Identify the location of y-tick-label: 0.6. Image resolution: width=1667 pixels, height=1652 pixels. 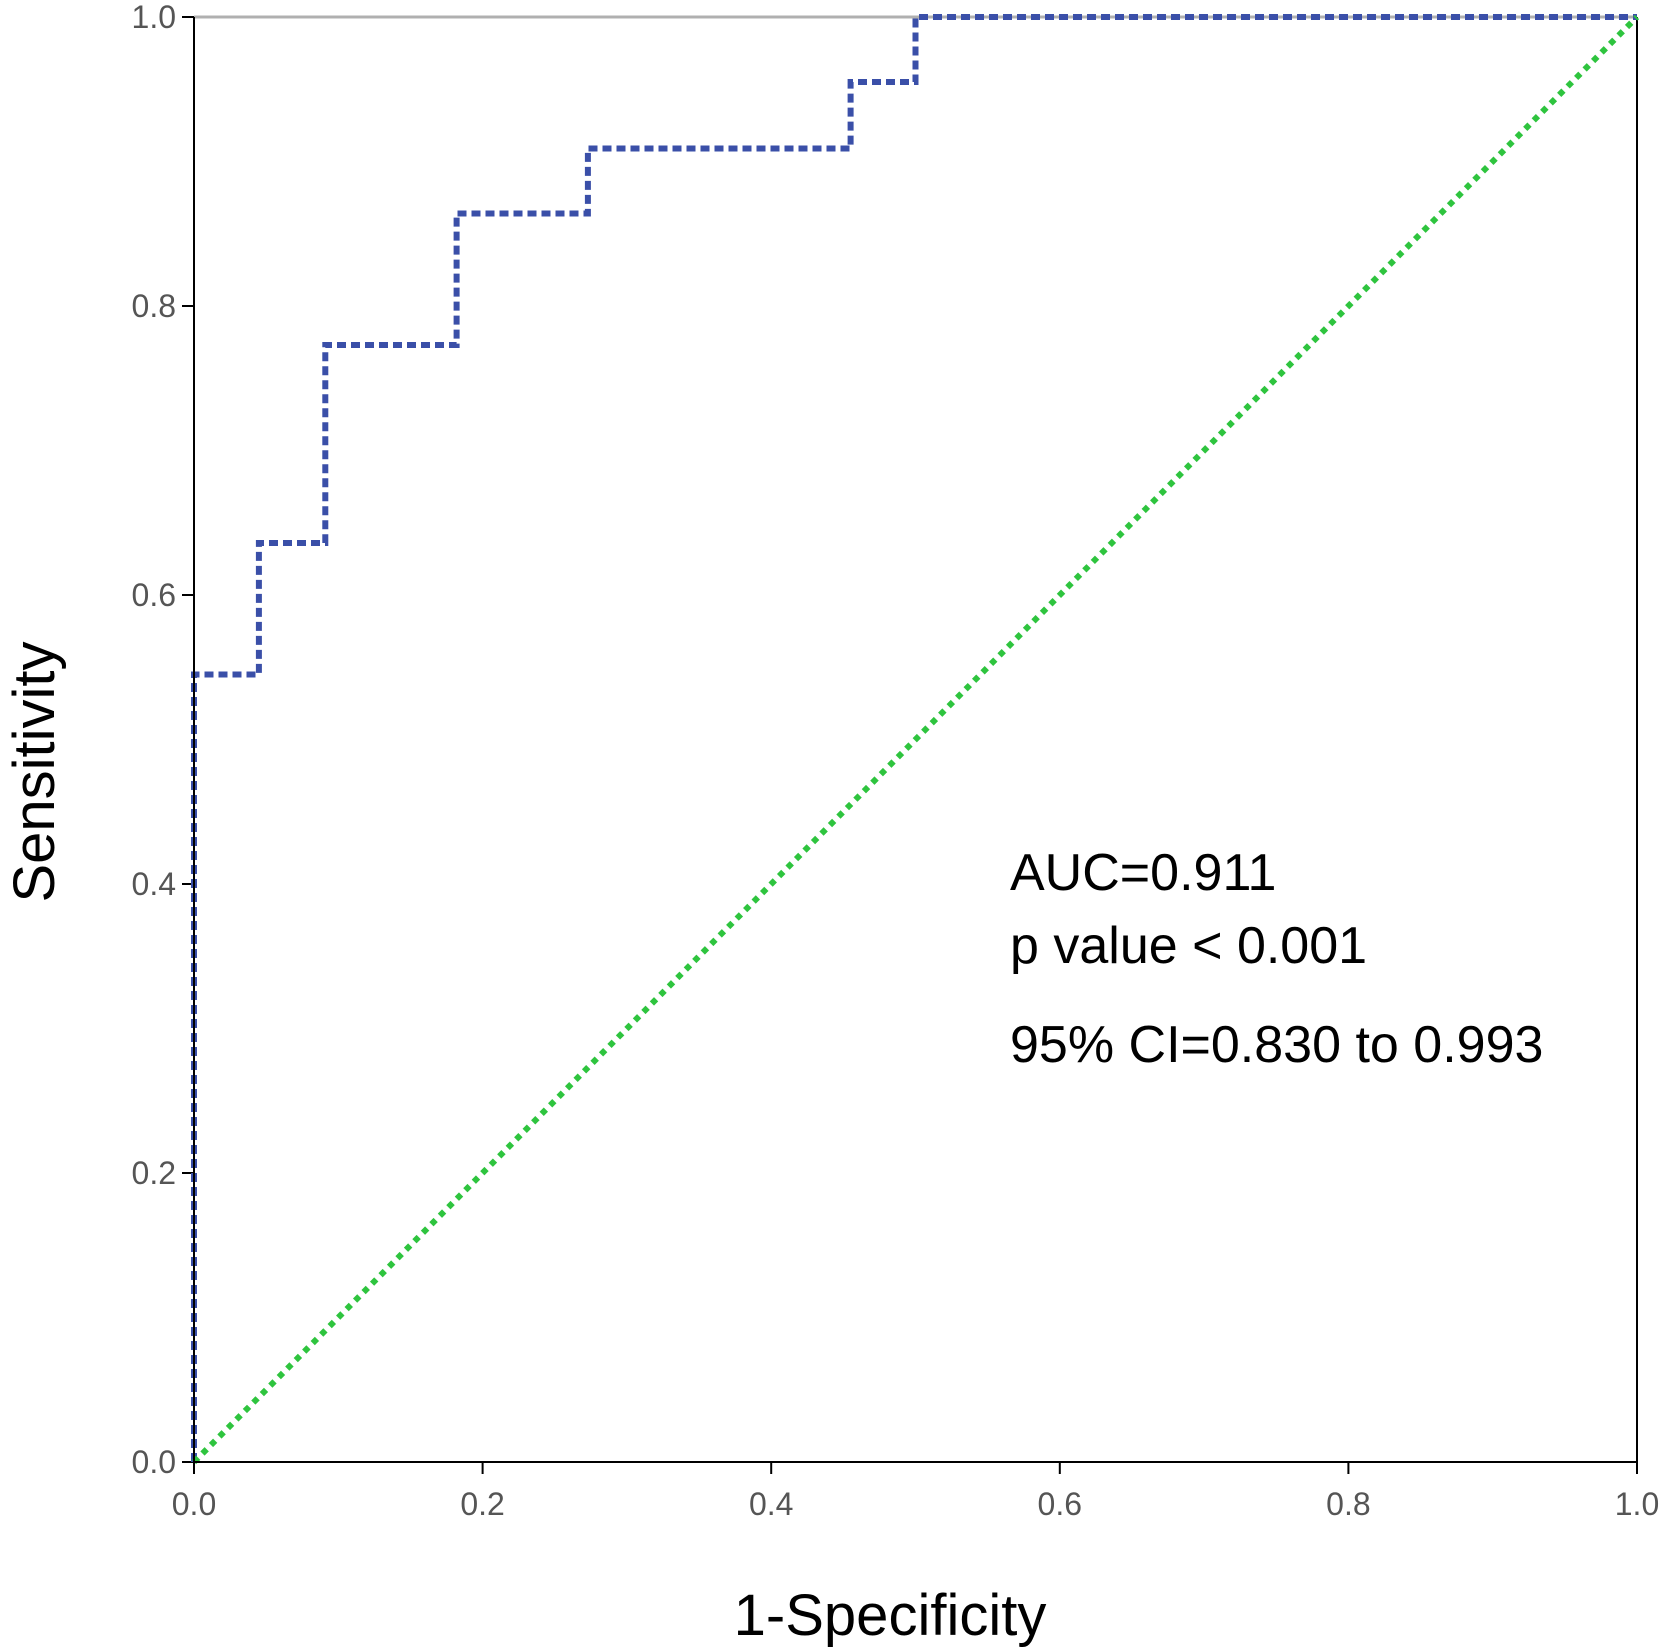
(154, 595).